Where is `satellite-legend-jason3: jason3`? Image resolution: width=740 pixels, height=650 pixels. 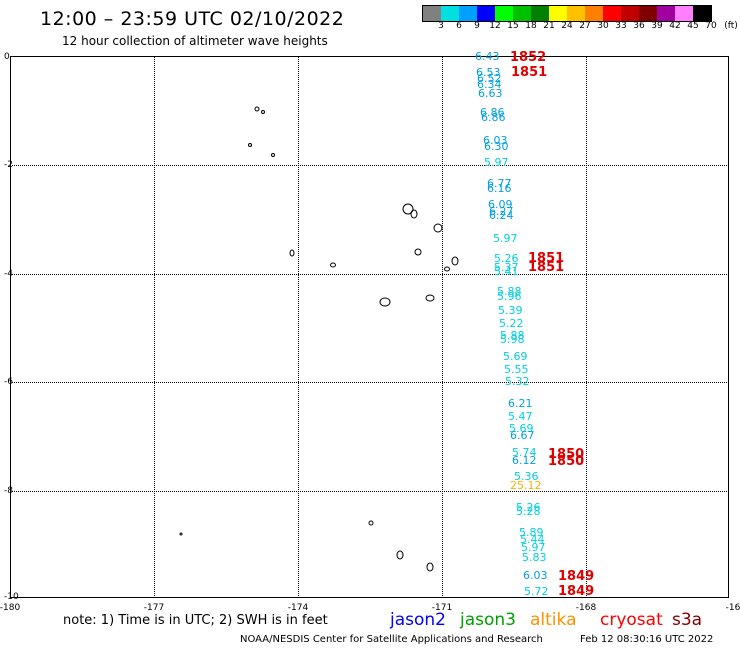
satellite-legend-jason3: jason3 is located at coordinates (488, 620).